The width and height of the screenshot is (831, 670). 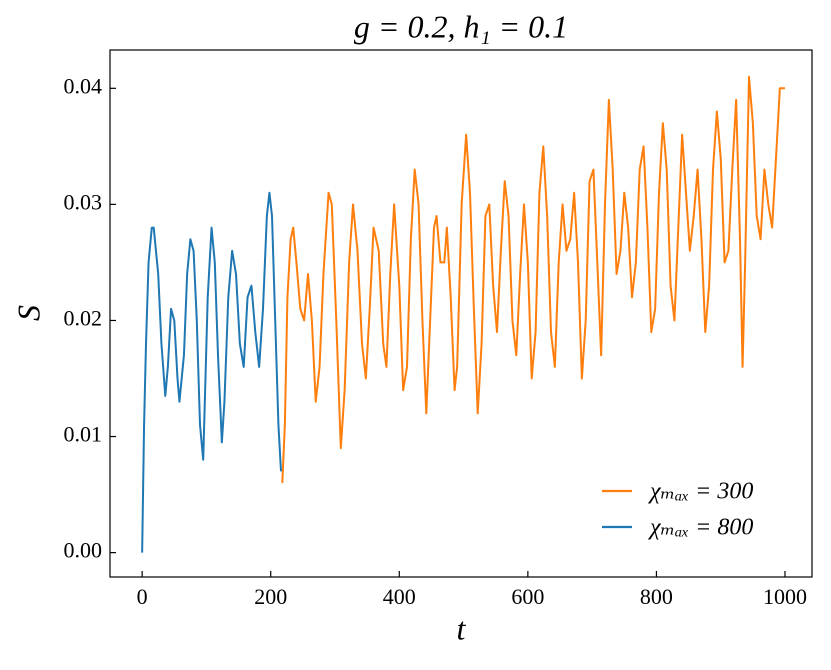 What do you see at coordinates (83, 85) in the screenshot?
I see `y-tick-label: 0.04` at bounding box center [83, 85].